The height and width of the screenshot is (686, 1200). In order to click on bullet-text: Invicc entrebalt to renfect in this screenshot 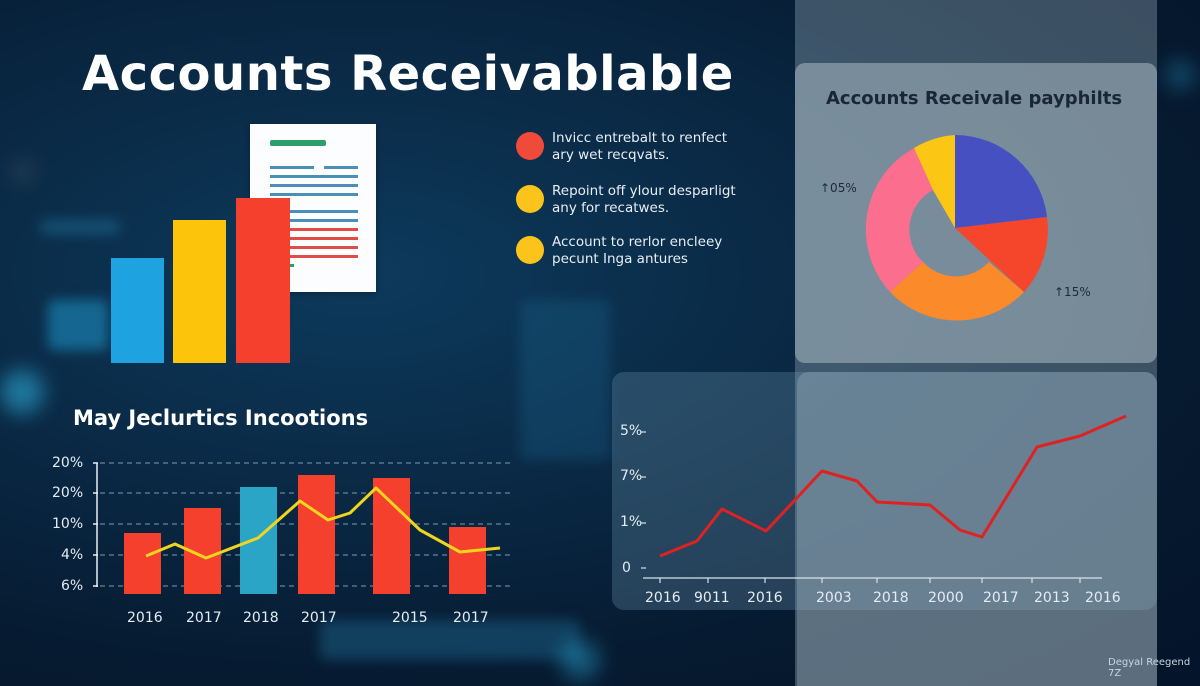, I will do `click(640, 138)`.